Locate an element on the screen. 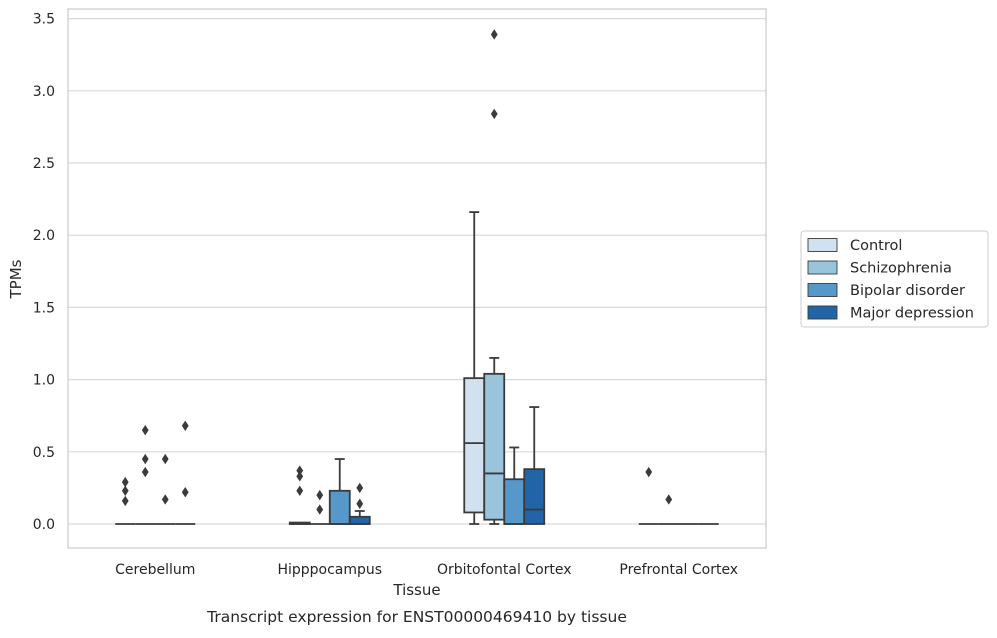 The image size is (997, 638). y-tick-label: 0.0 is located at coordinates (44, 525).